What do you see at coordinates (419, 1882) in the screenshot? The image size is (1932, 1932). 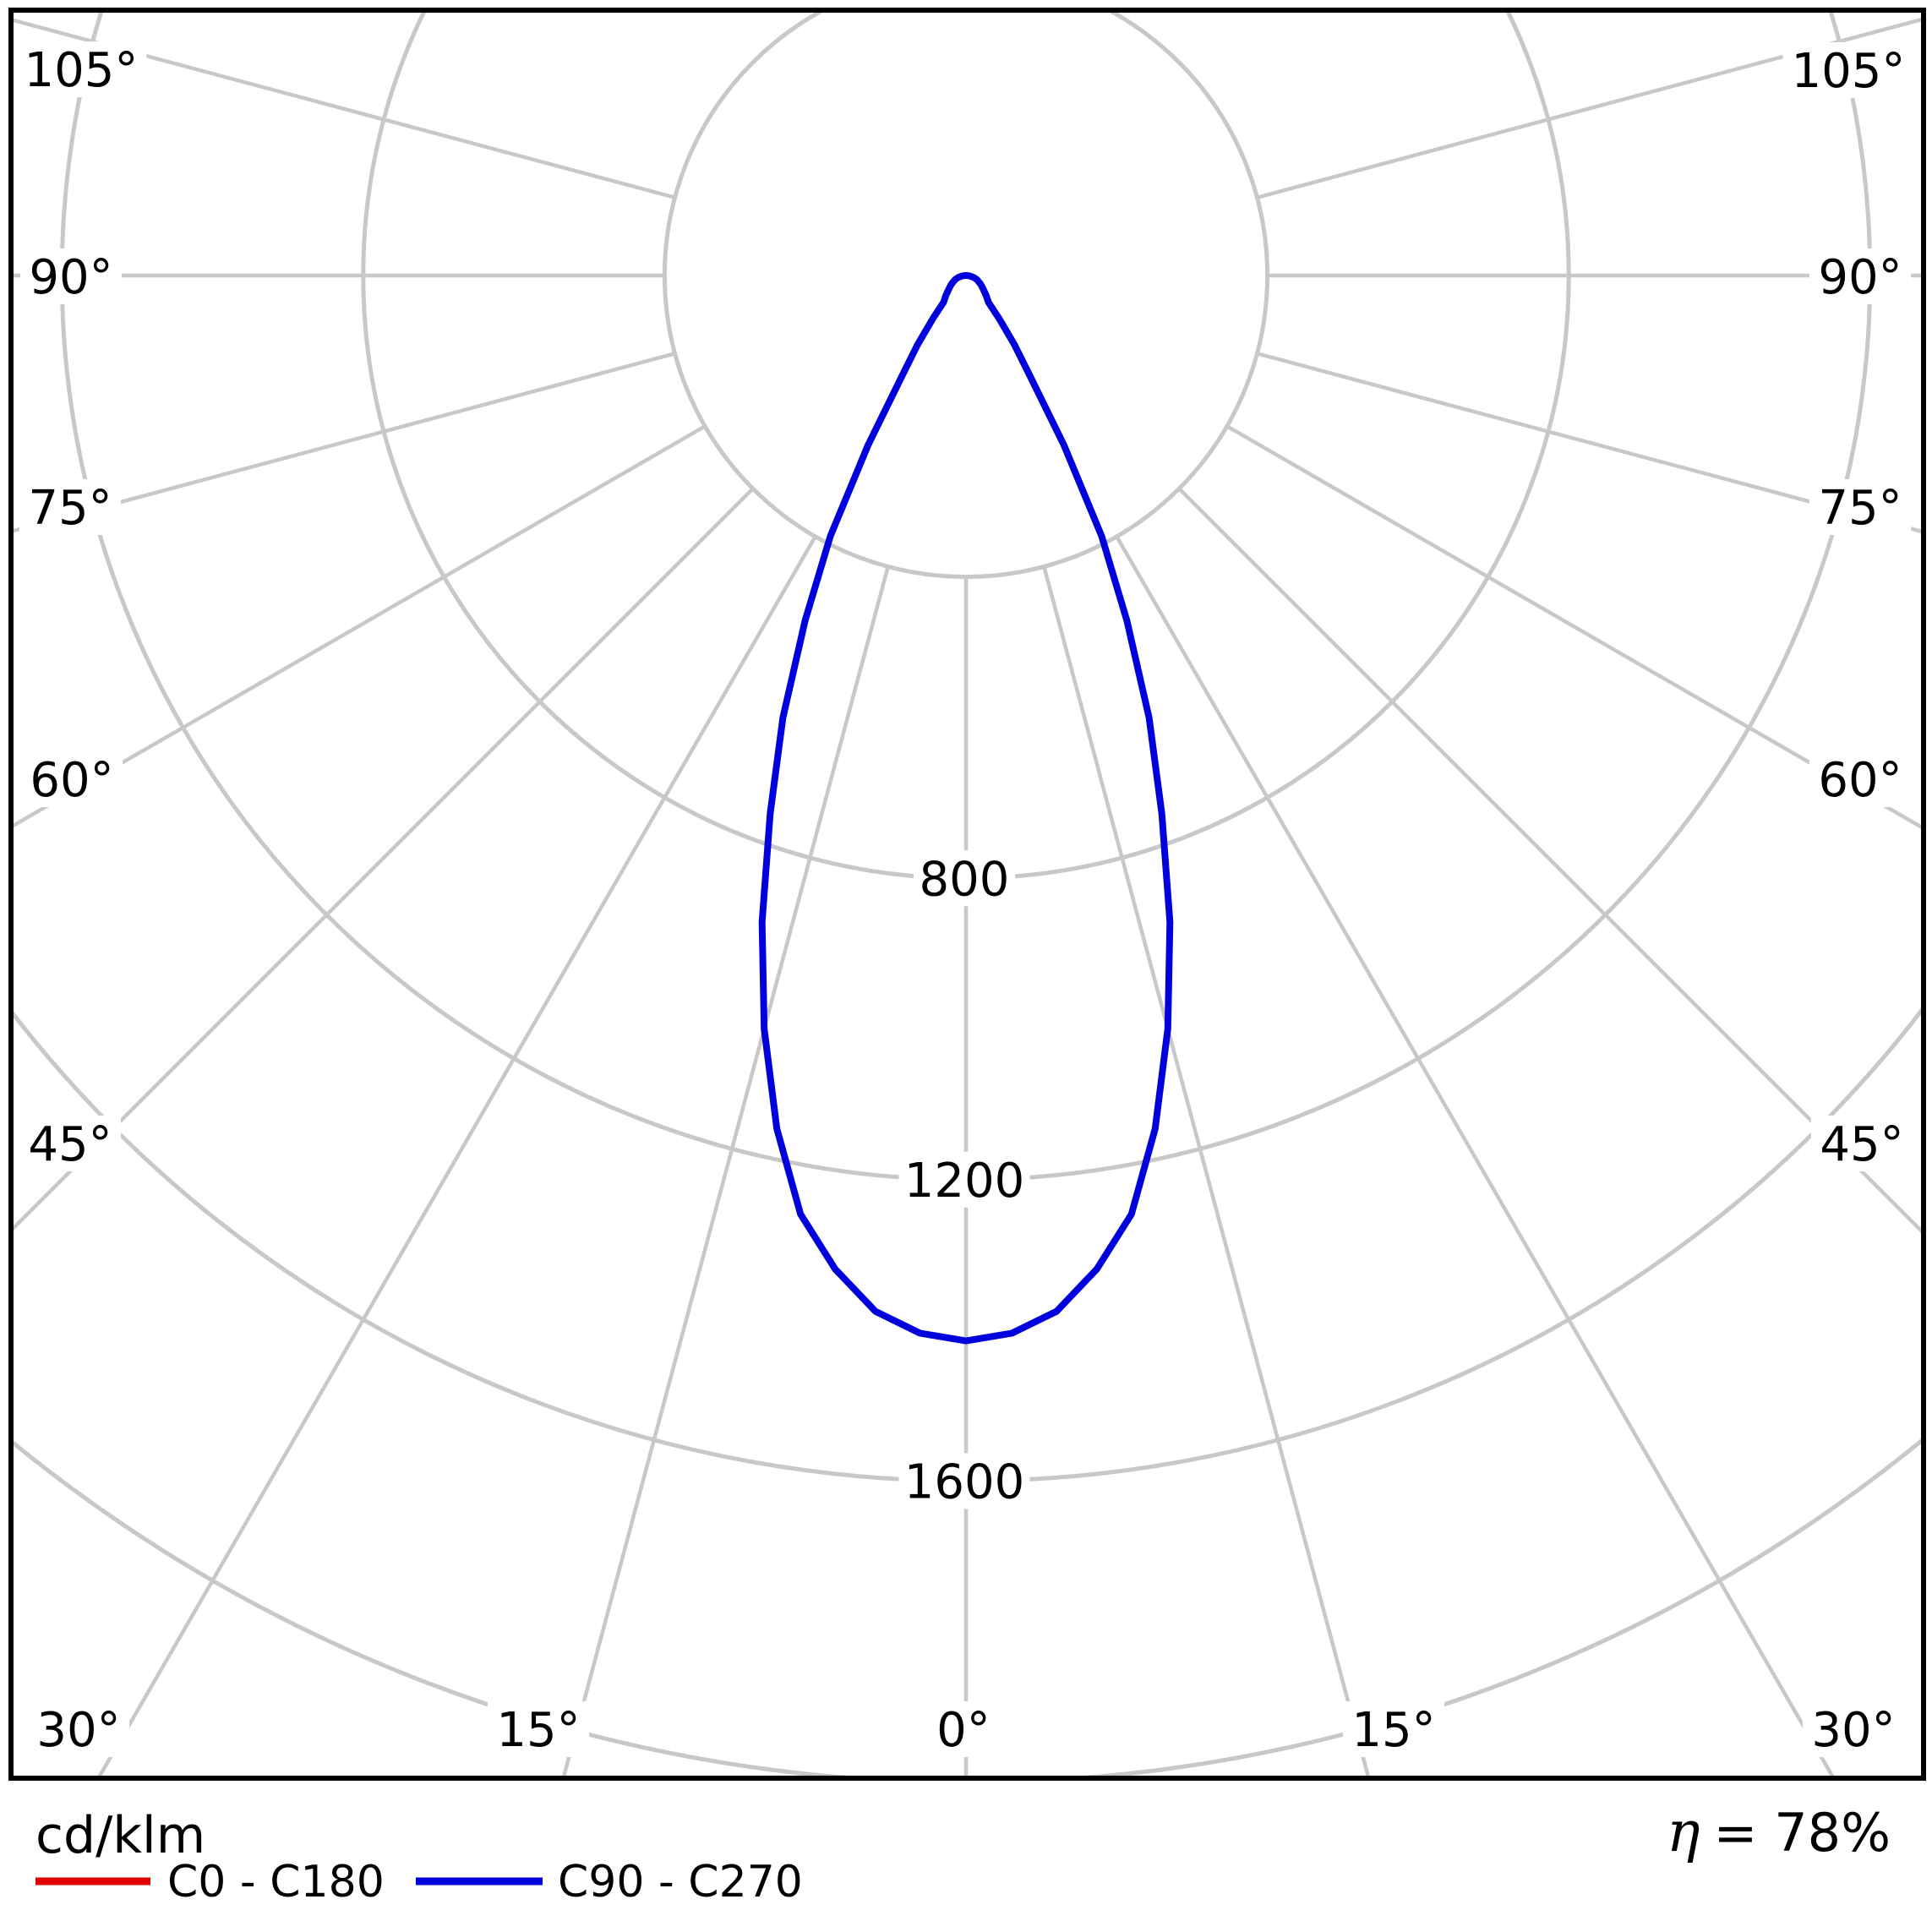 I see `legend: C0 - C180 C90 - C270` at bounding box center [419, 1882].